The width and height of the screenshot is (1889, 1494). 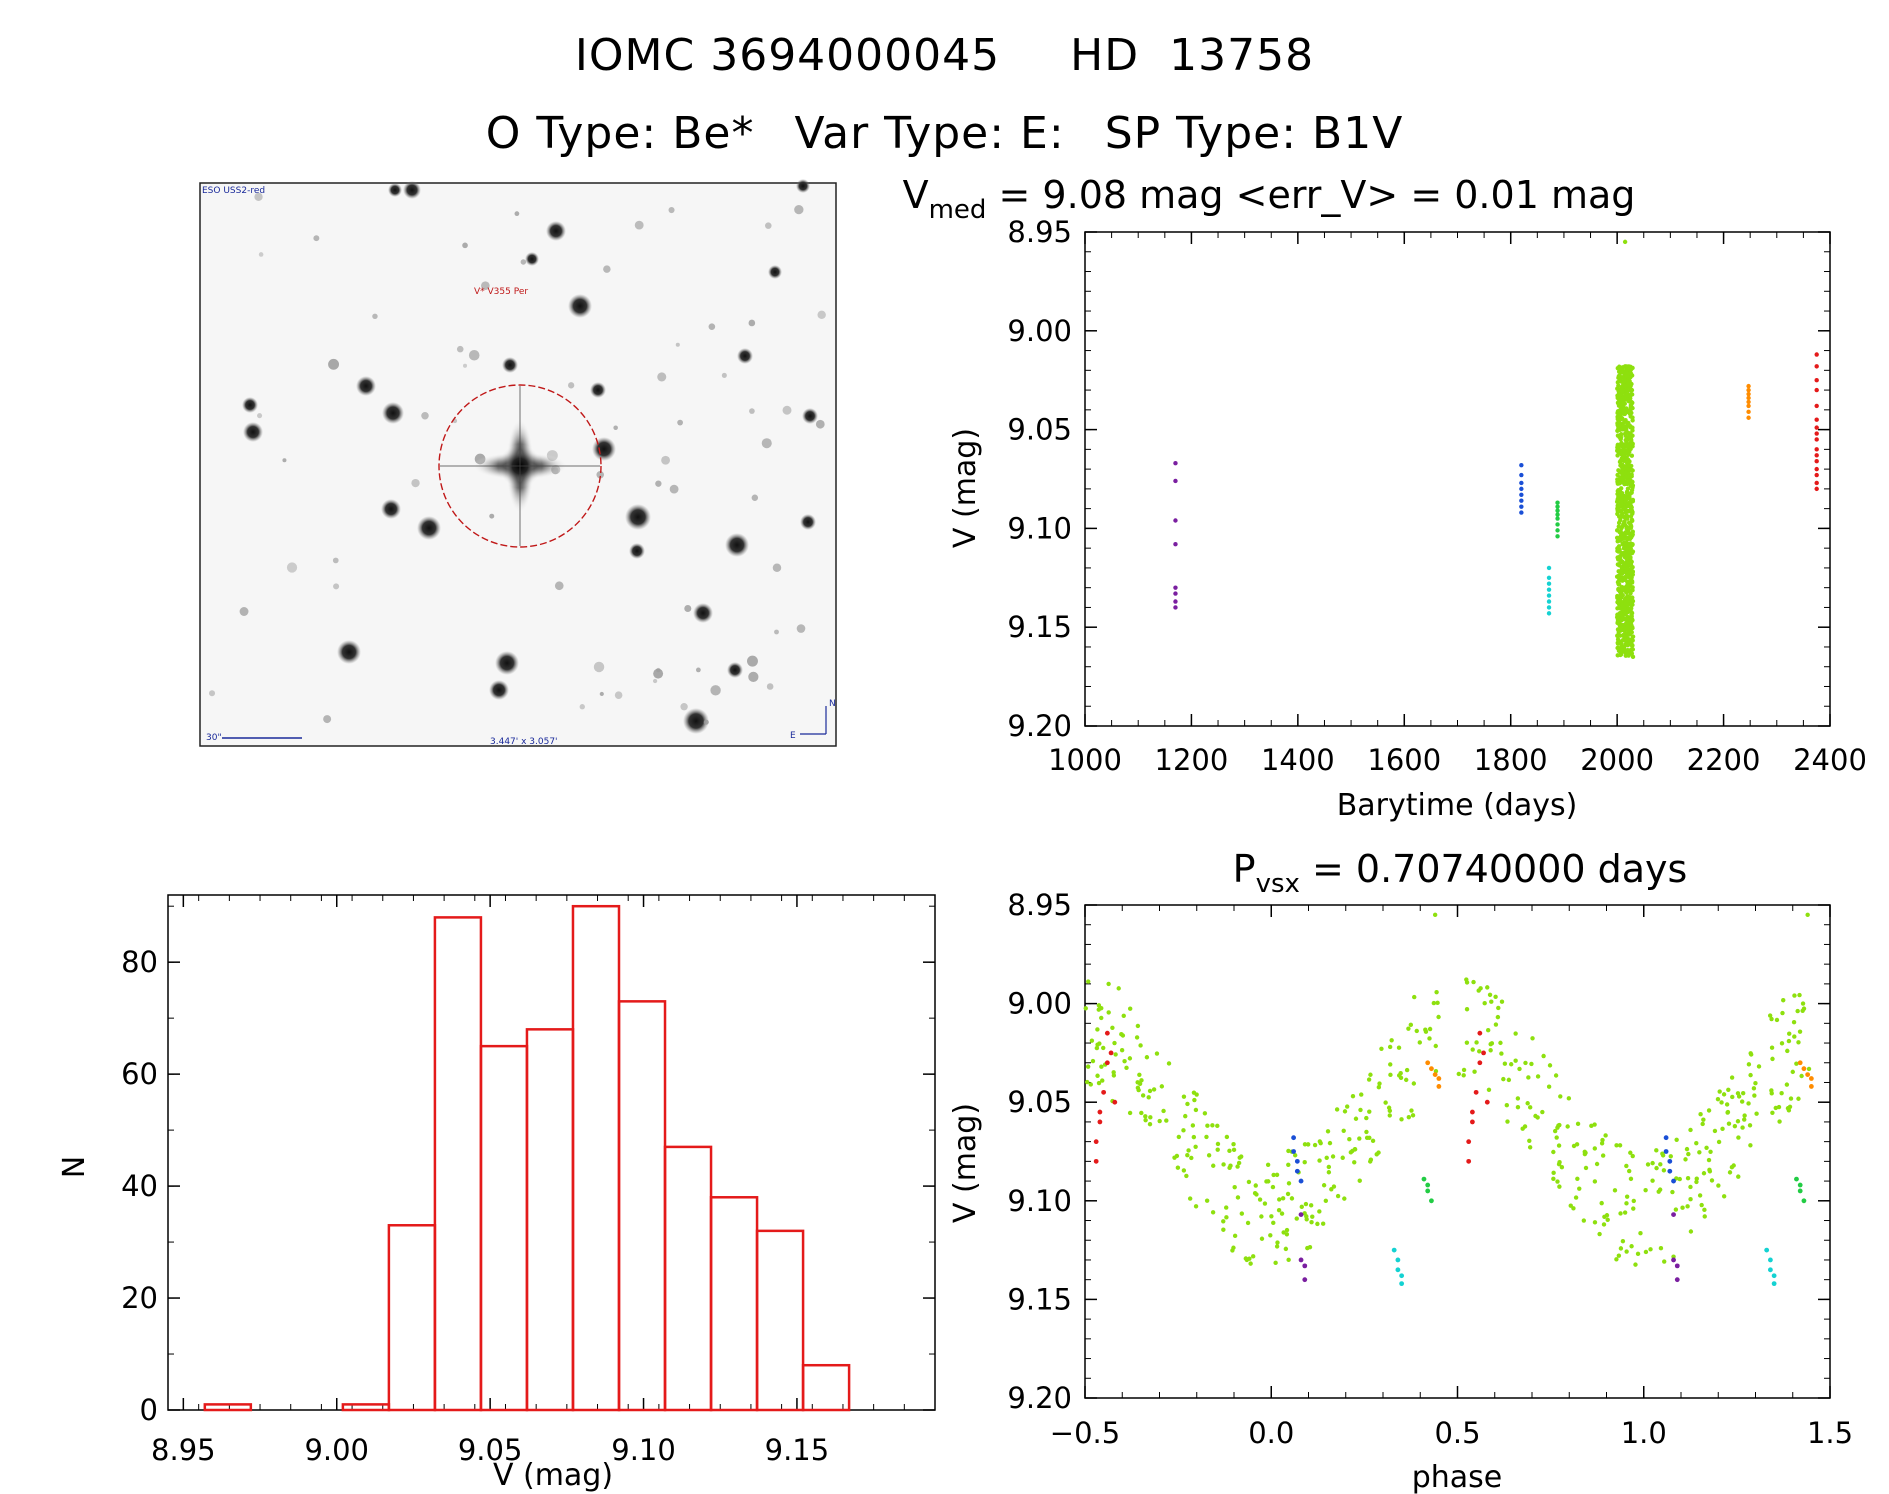 What do you see at coordinates (1192, 55) in the screenshot?
I see `star-id-hd: HD 13758` at bounding box center [1192, 55].